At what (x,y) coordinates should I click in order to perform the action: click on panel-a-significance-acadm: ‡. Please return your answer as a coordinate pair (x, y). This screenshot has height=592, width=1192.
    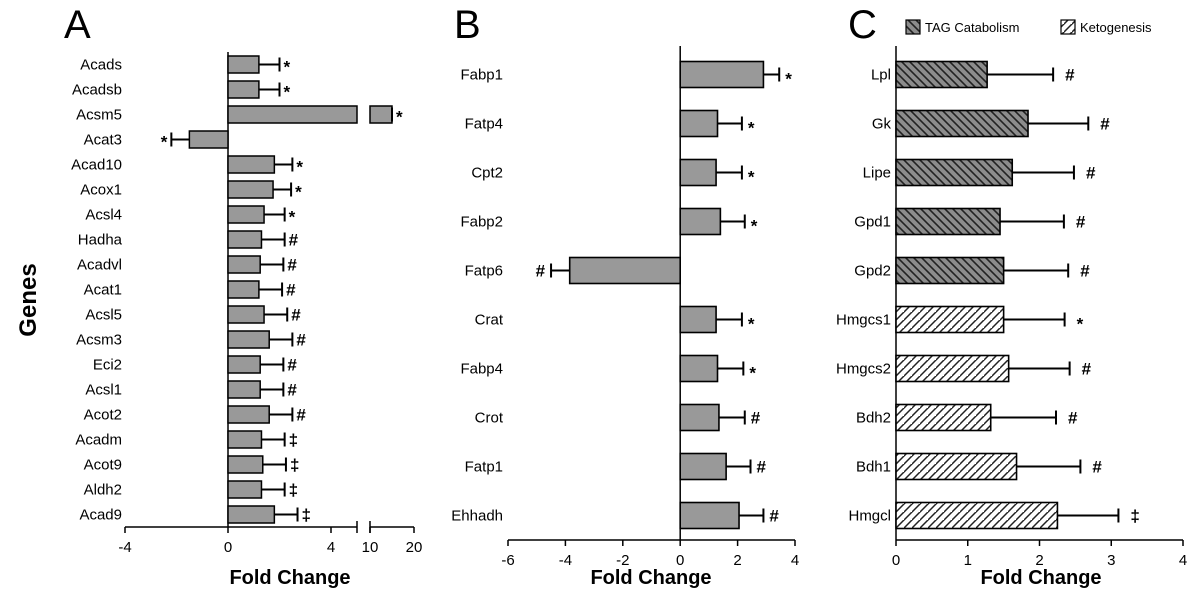
    Looking at the image, I should click on (293, 440).